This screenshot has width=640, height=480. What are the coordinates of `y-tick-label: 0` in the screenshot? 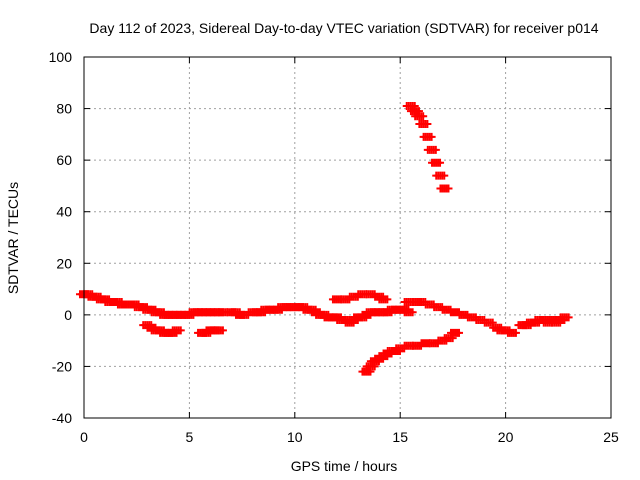 It's located at (68, 315).